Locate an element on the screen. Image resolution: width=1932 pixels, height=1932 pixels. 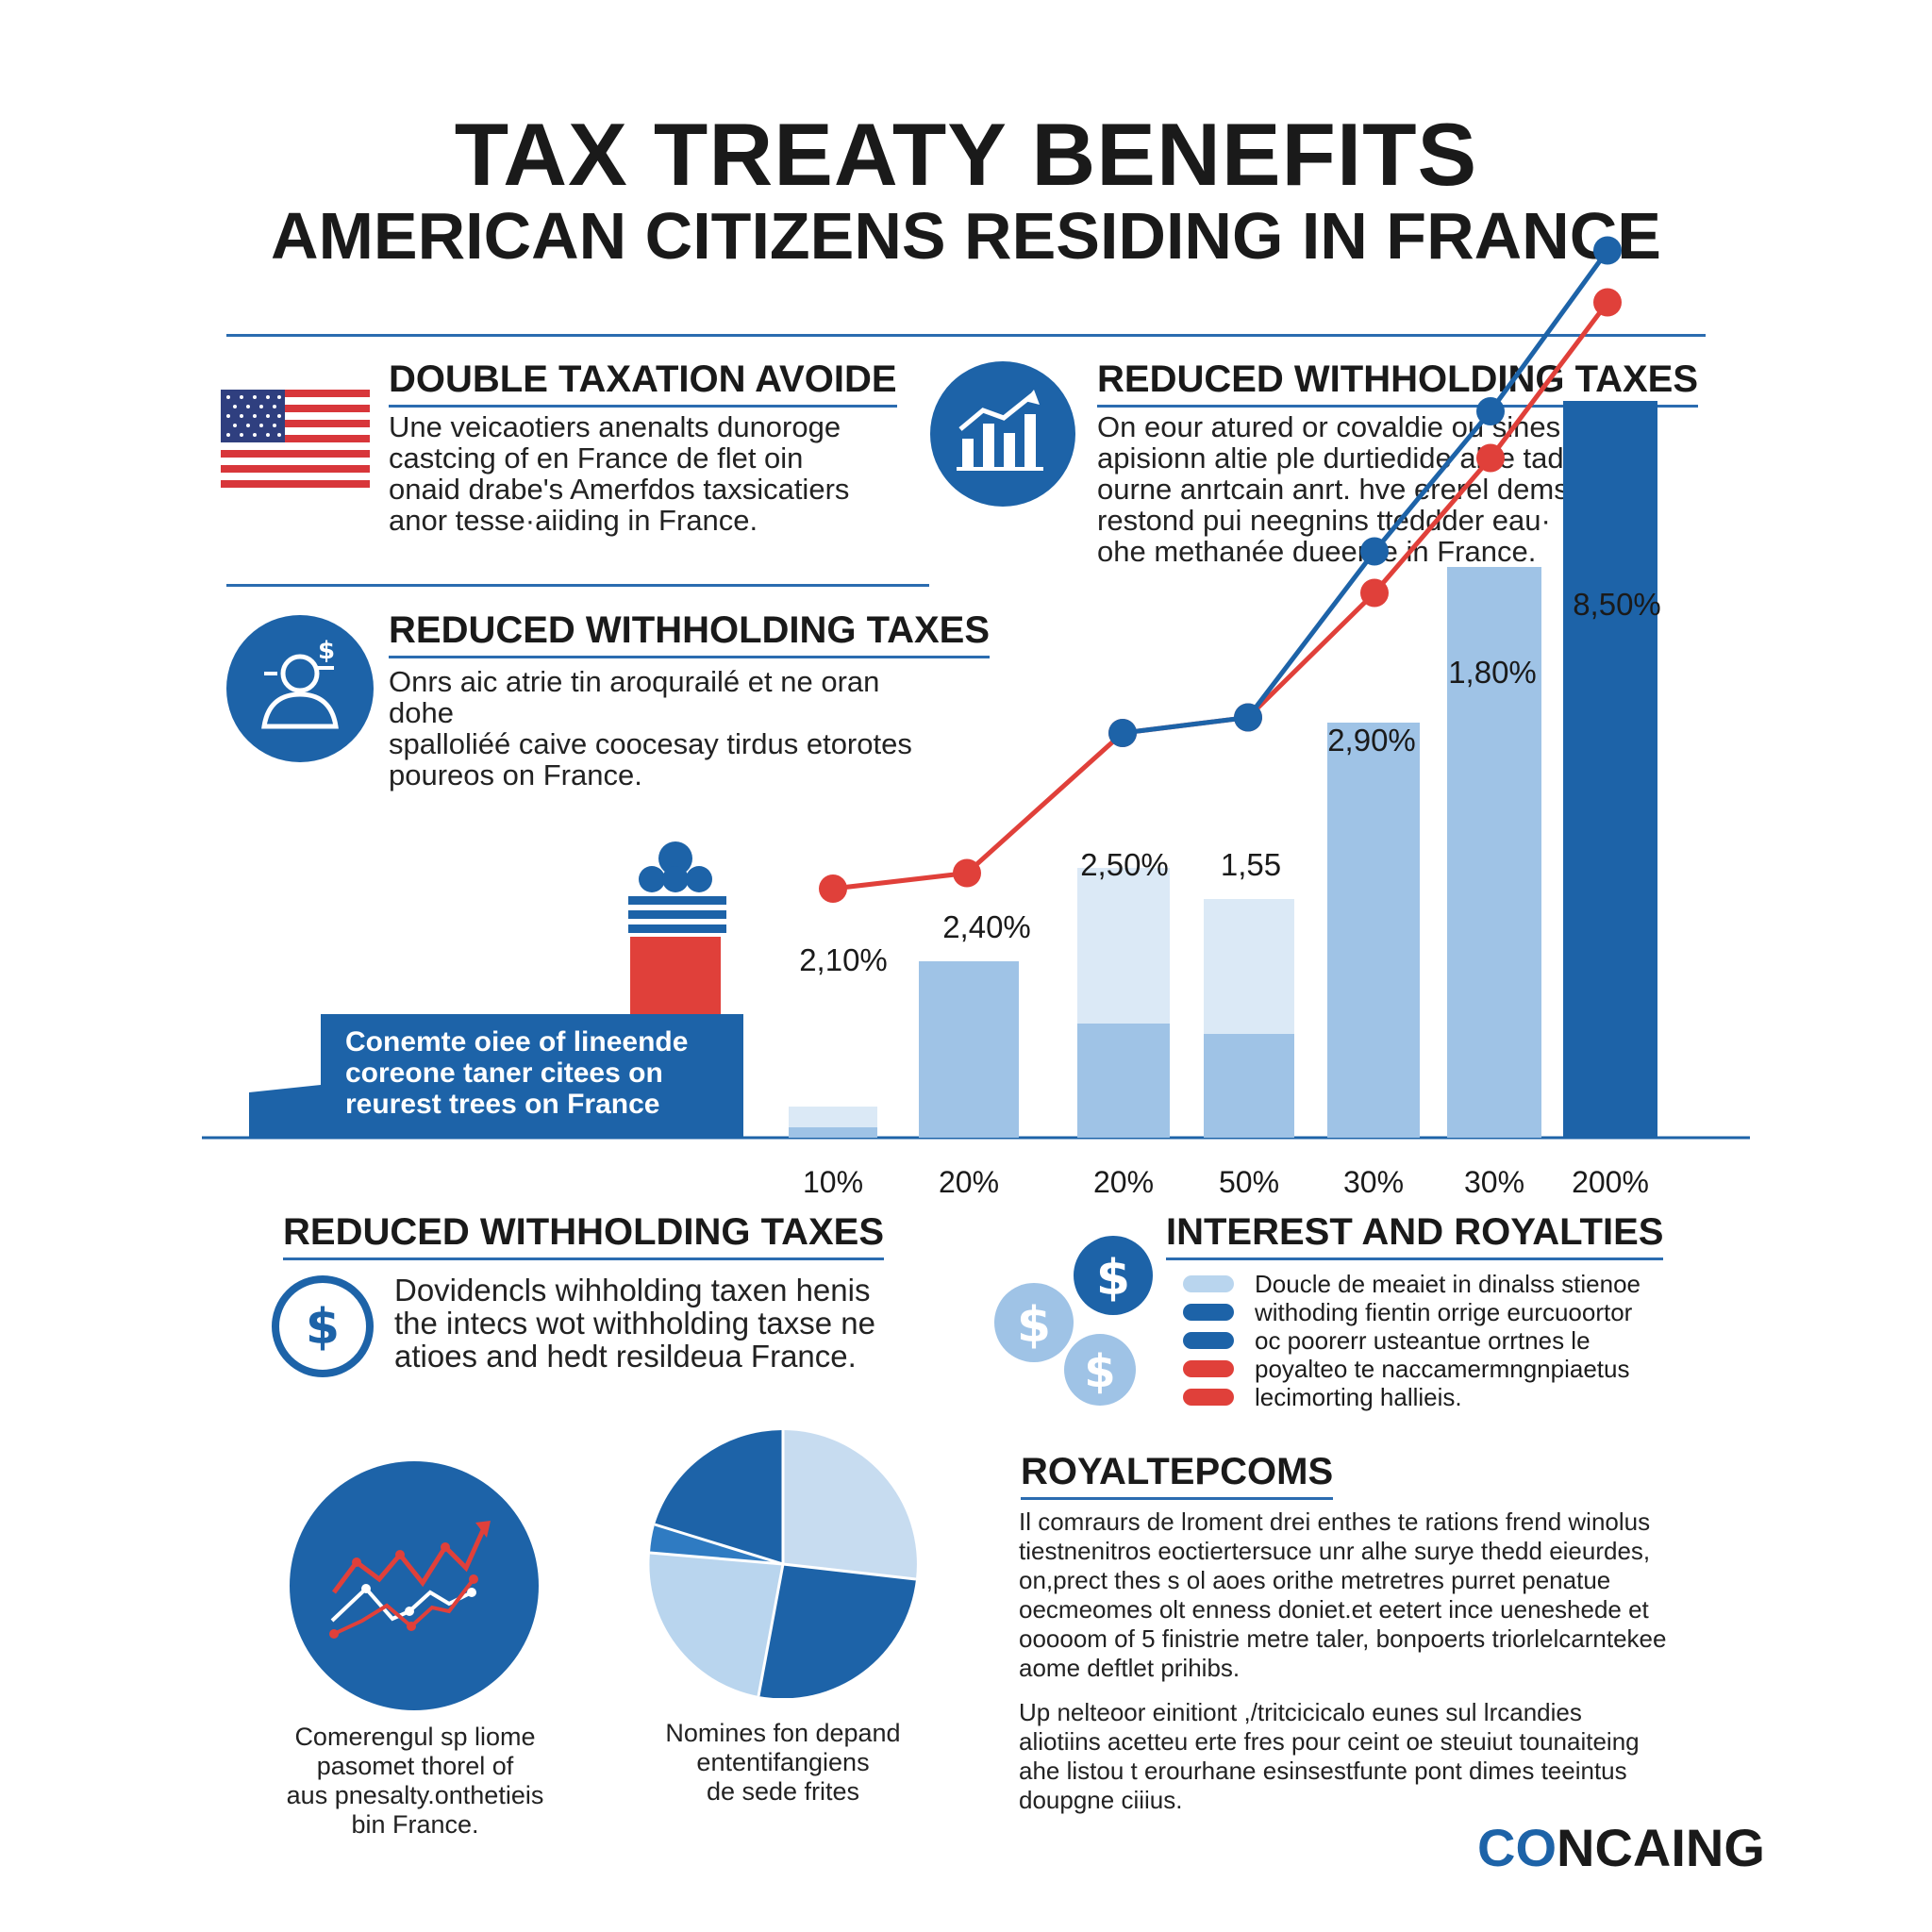
legend-label: withoding fientin orrige eurcuoortor is located at coordinates (1444, 1312).